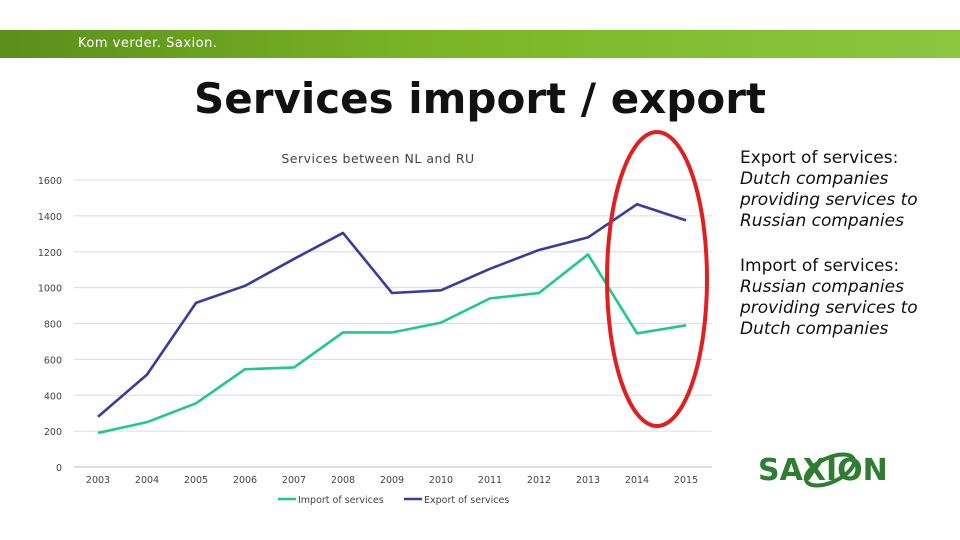 This screenshot has height=540, width=960. Describe the element at coordinates (53, 432) in the screenshot. I see `y-tick-label: 200` at that location.